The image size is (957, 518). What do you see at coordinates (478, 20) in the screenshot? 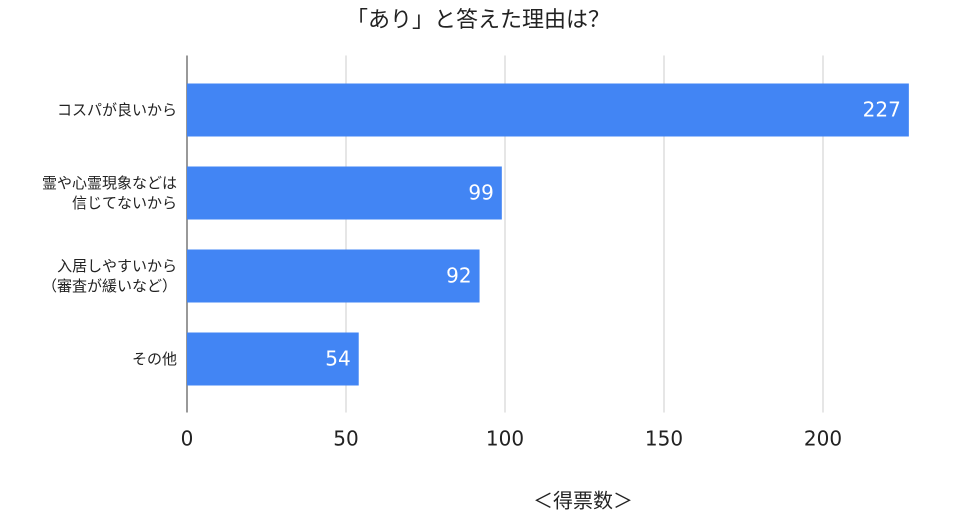
I see `chart-title: 「あり」と答えた理由は？` at bounding box center [478, 20].